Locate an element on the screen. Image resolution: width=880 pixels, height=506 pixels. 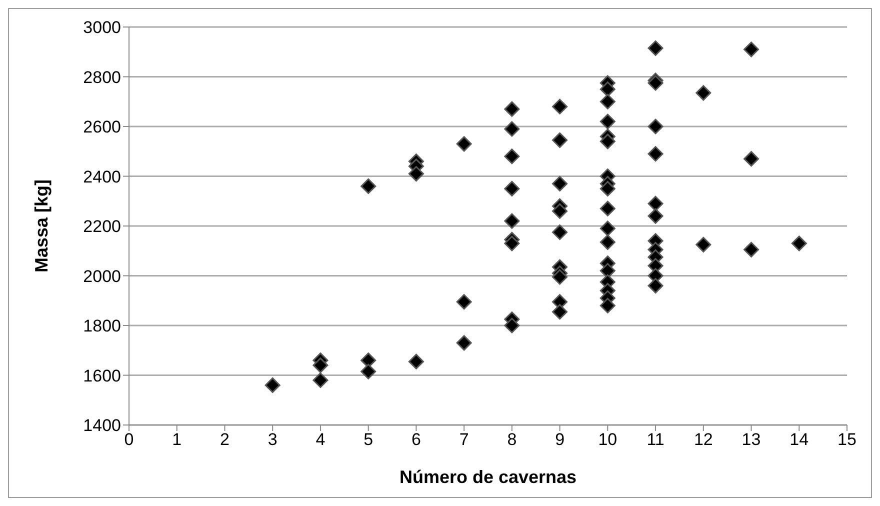
x-tick-label: 5 is located at coordinates (369, 440).